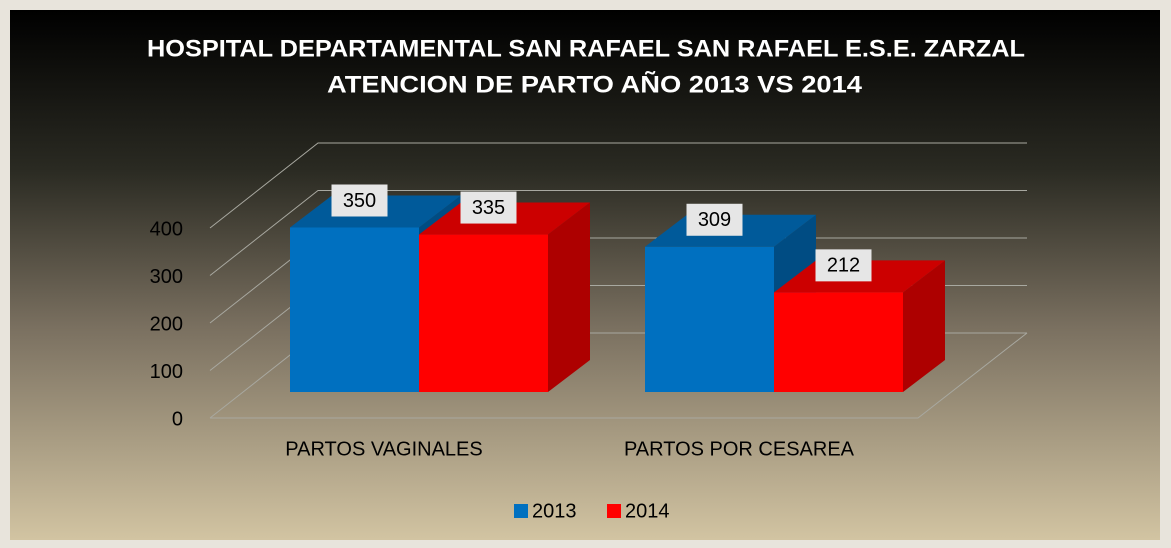 The width and height of the screenshot is (1171, 548). What do you see at coordinates (647, 511) in the screenshot?
I see `legend-label: 2014` at bounding box center [647, 511].